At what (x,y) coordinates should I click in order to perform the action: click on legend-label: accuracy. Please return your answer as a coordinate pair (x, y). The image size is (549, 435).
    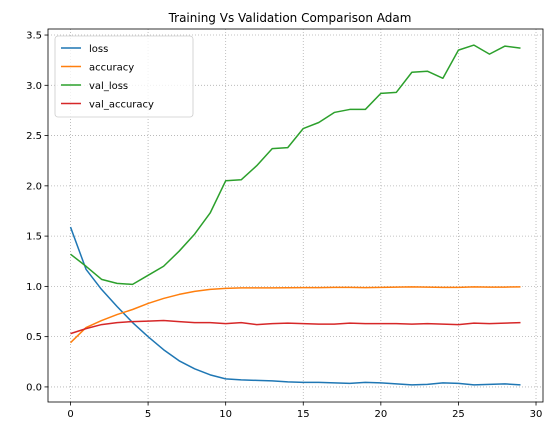
    Looking at the image, I should click on (111, 68).